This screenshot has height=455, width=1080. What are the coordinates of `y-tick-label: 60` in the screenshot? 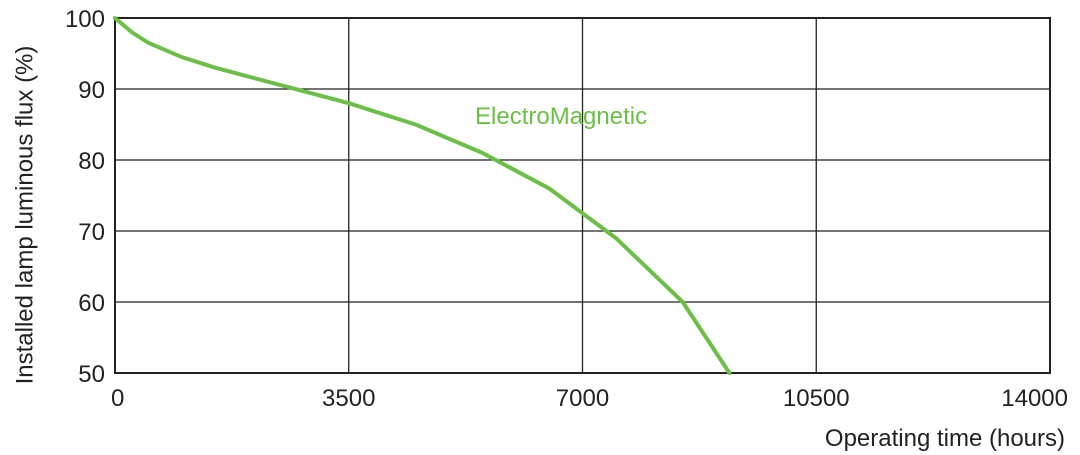 It's located at (91, 303).